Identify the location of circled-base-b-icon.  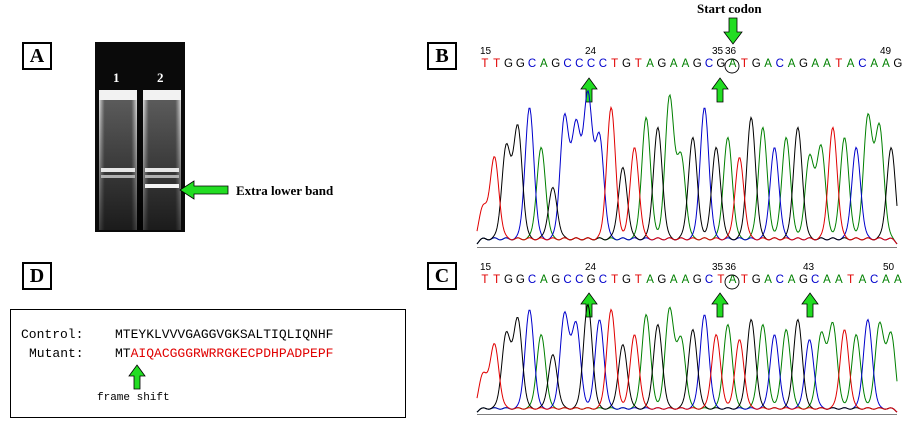
(732, 66).